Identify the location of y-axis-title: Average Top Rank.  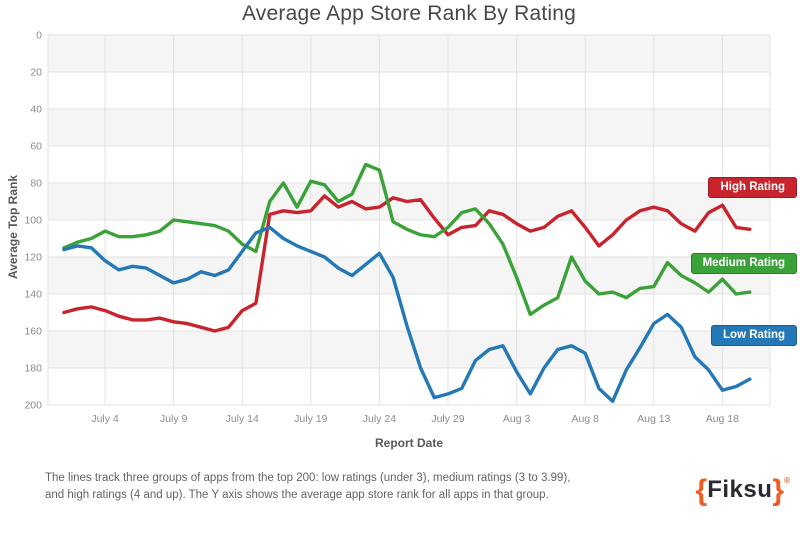
(13, 227).